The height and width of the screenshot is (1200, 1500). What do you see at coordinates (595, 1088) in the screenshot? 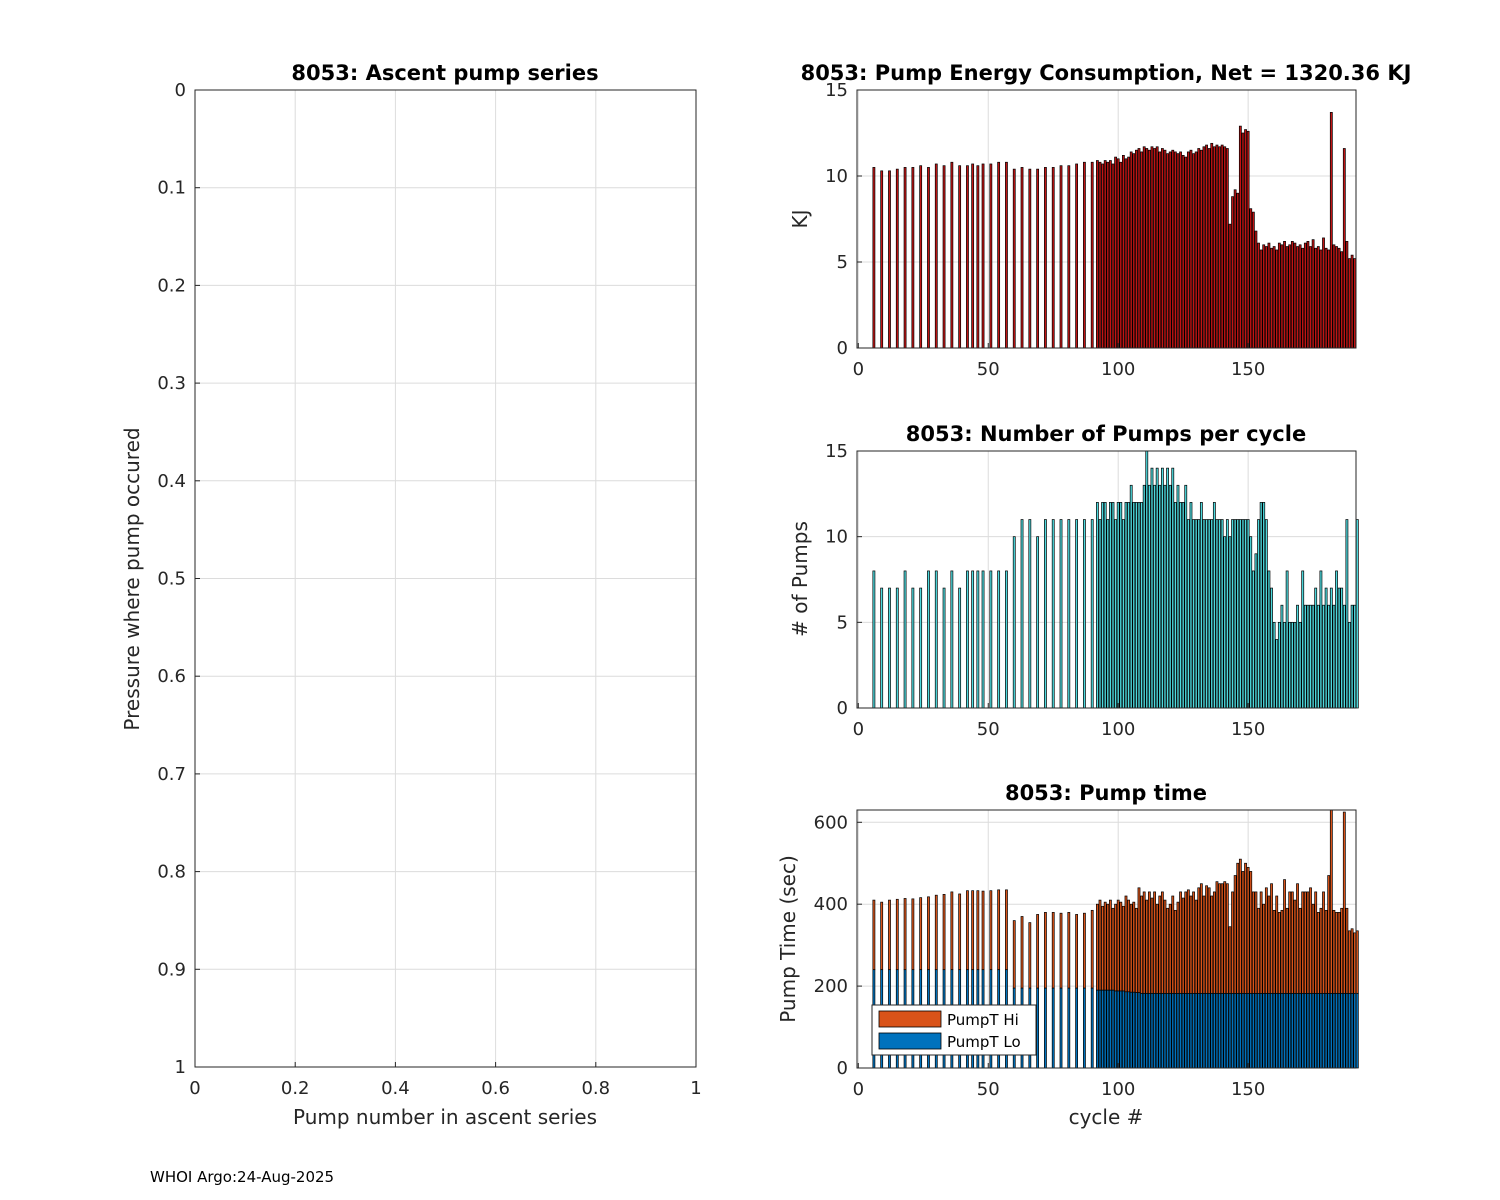
I see `ascent-x-tick-label: 0.8` at bounding box center [595, 1088].